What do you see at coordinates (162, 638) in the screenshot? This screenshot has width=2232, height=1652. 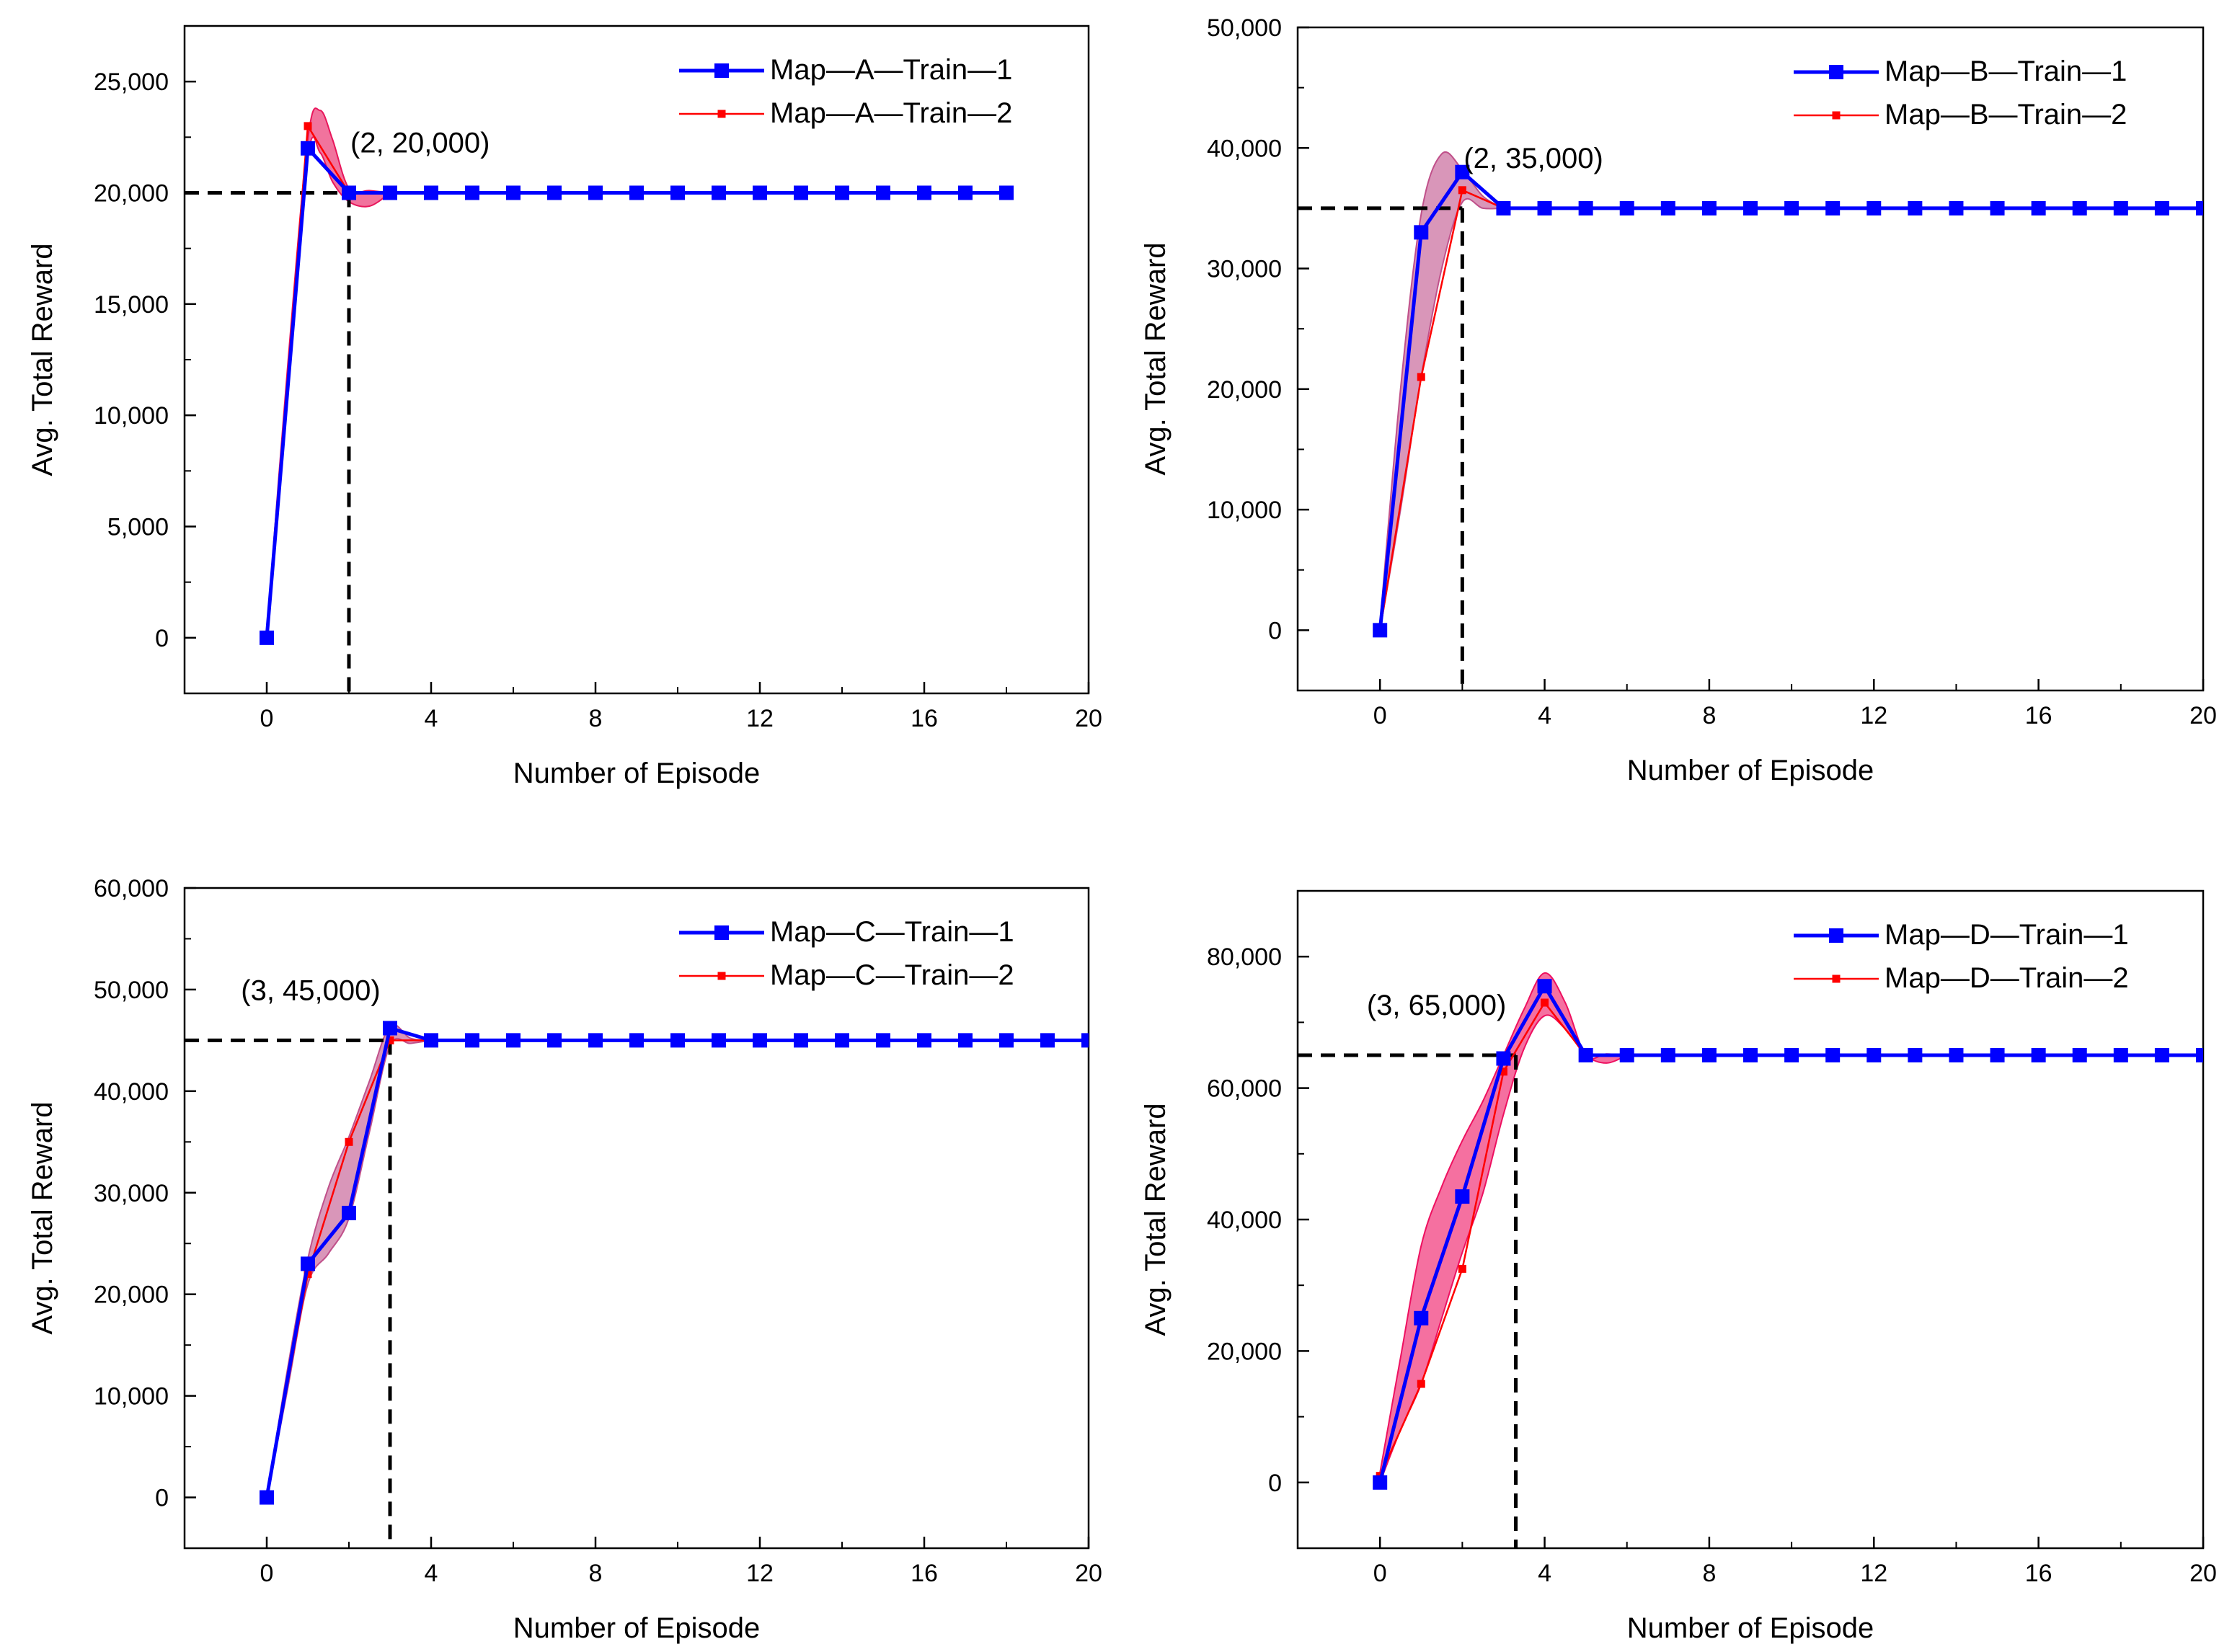 I see `y-tick-label: 0` at bounding box center [162, 638].